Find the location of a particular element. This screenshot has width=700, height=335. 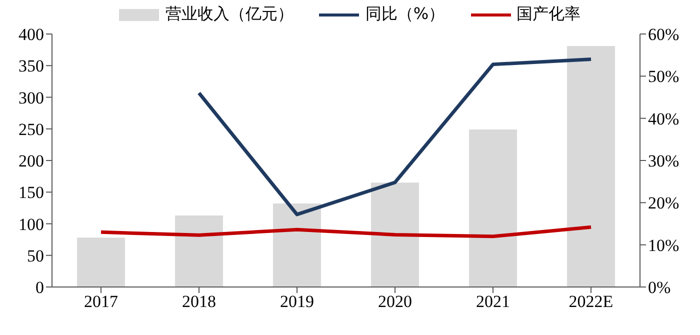

y2-tick-label: 0% is located at coordinates (659, 288).